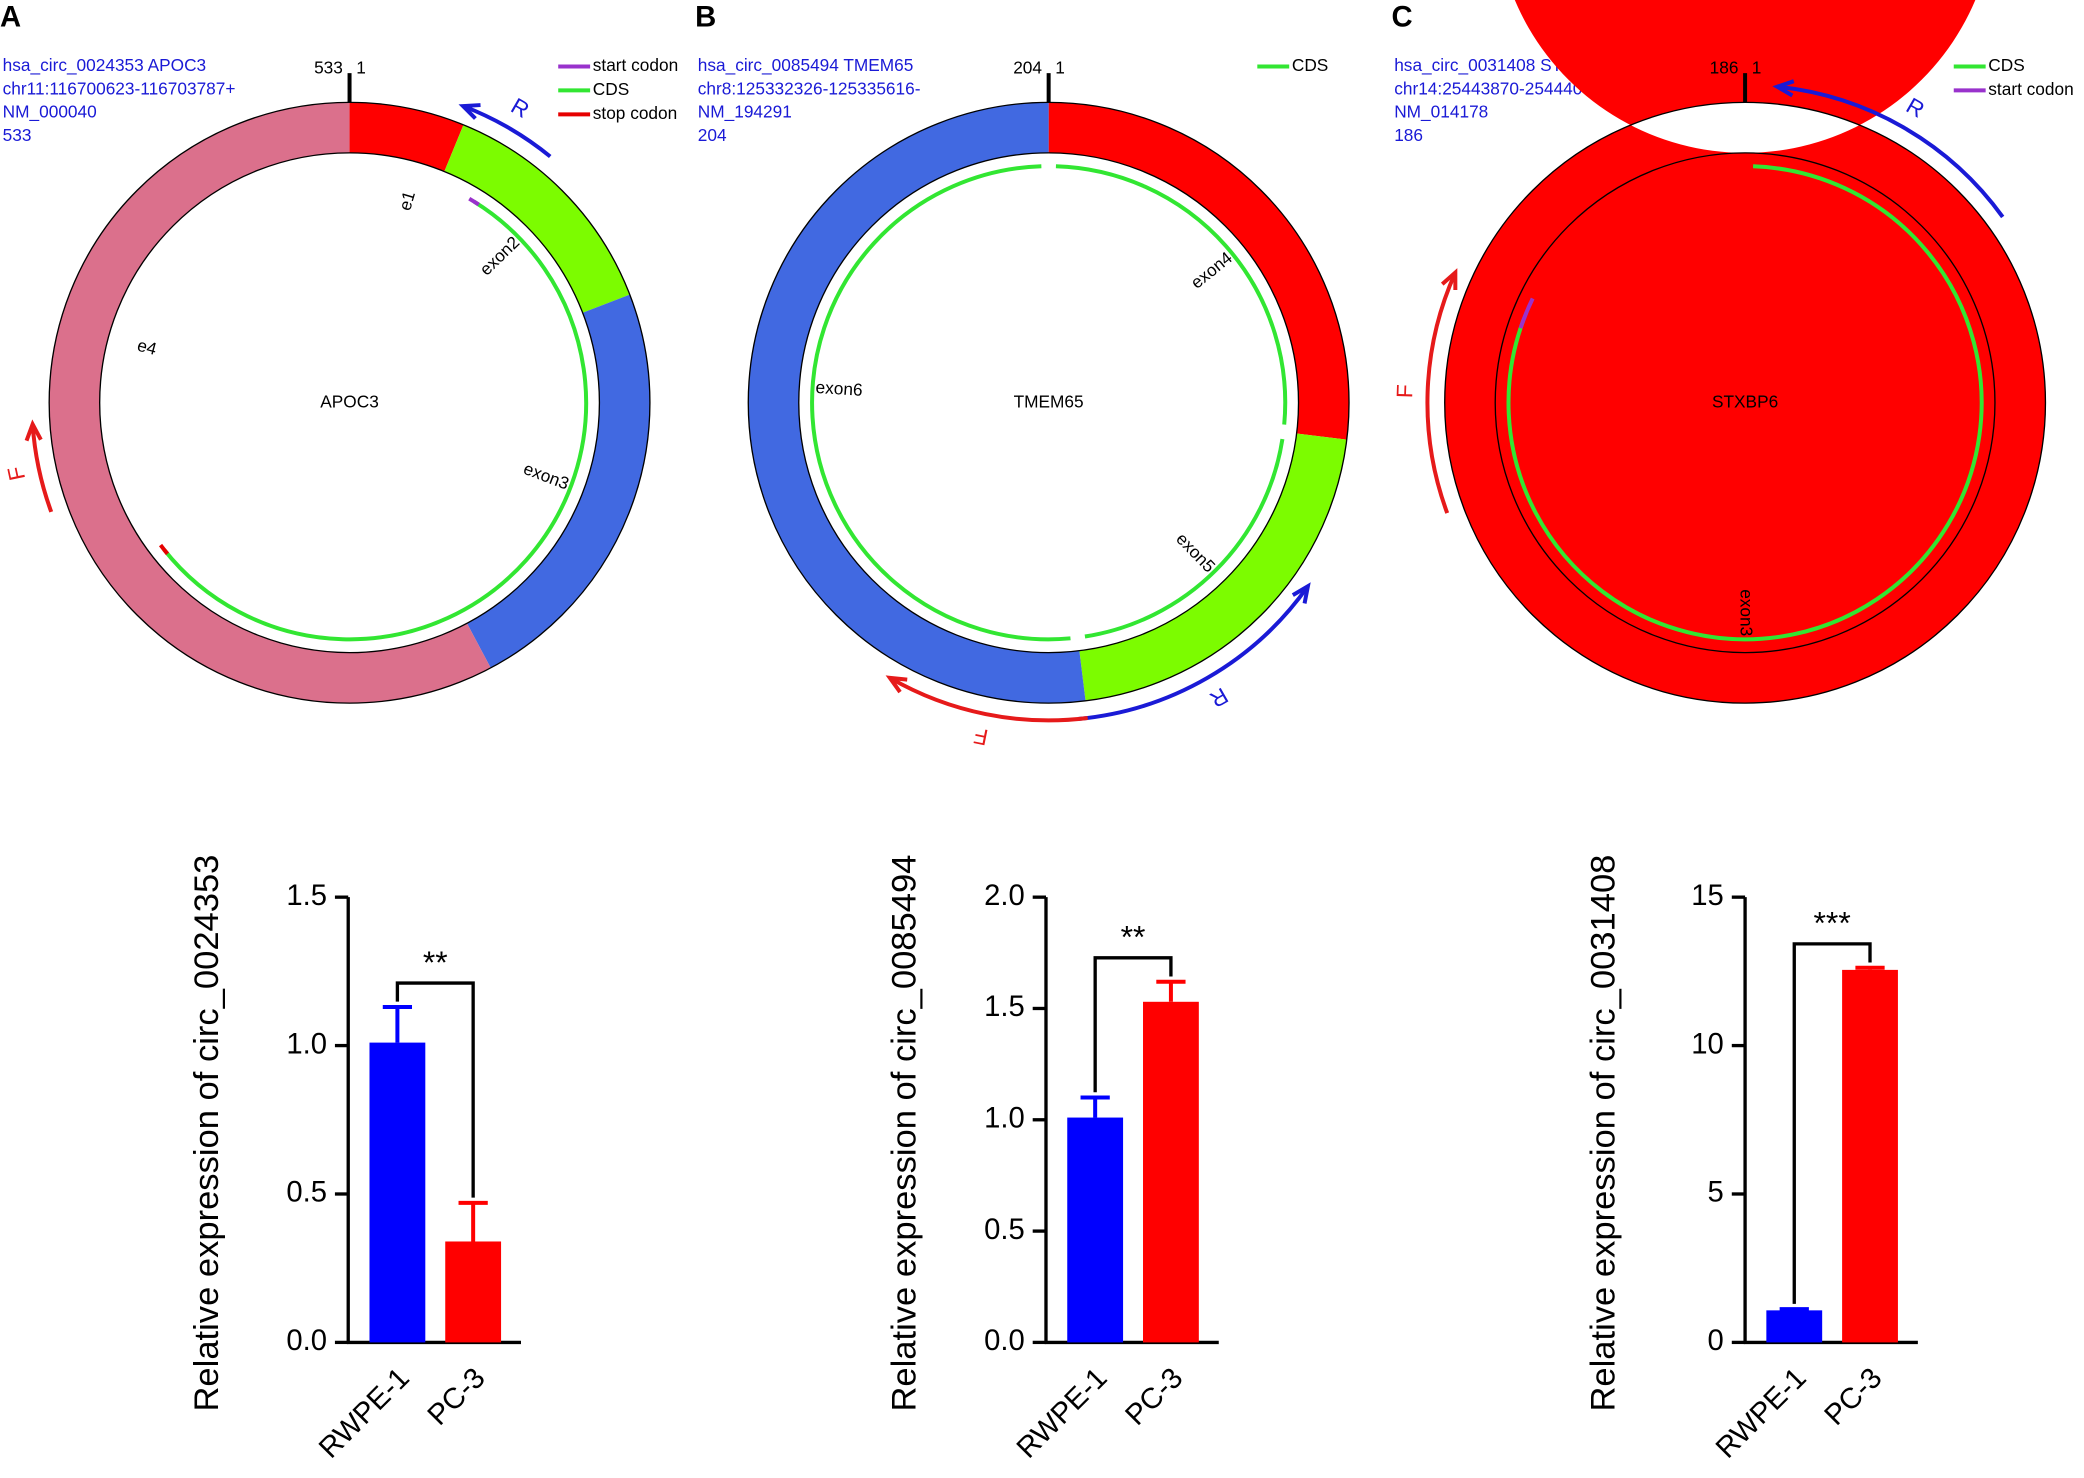 This screenshot has height=1478, width=2084. Describe the element at coordinates (905, 1133) in the screenshot. I see `y-axis-label: Relative expression of circ_0085494` at that location.